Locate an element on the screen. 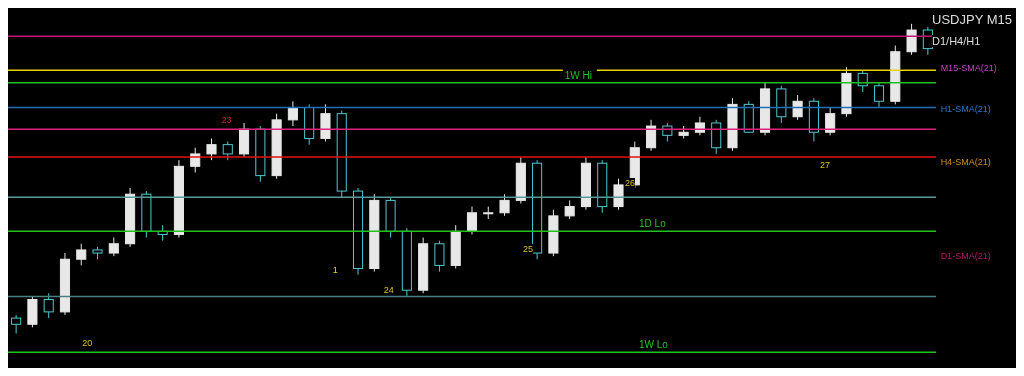 The height and width of the screenshot is (376, 1024). annotation: 24 is located at coordinates (388, 290).